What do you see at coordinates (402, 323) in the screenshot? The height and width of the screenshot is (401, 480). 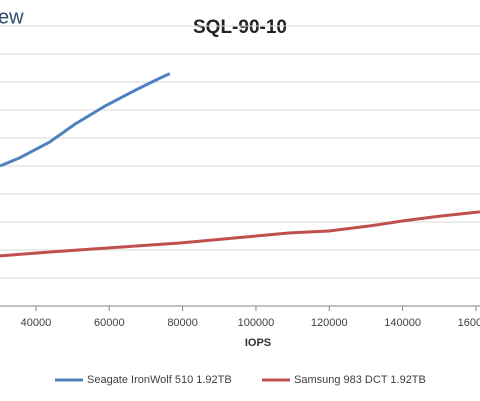 I see `x-tick-label: 140000` at bounding box center [402, 323].